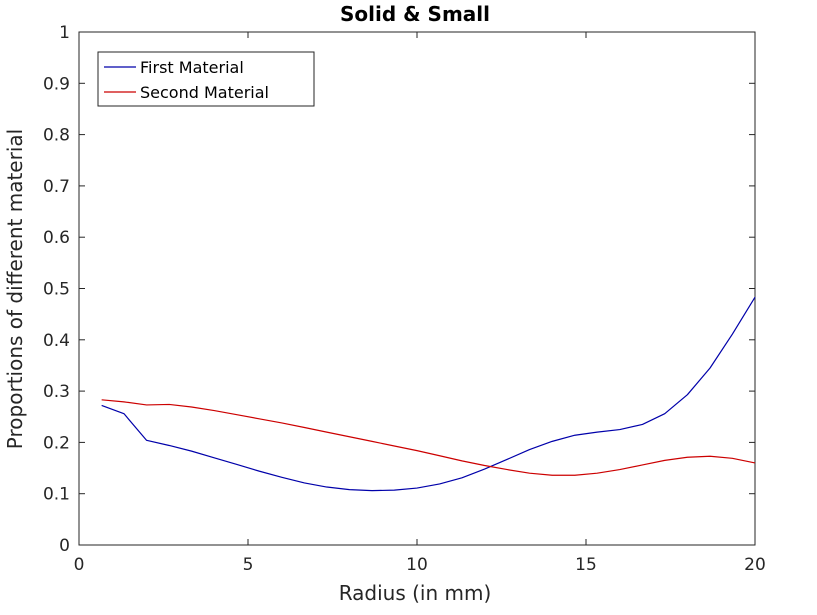 Image resolution: width=817 pixels, height=615 pixels. I want to click on y-tick-label: 0.8, so click(56, 136).